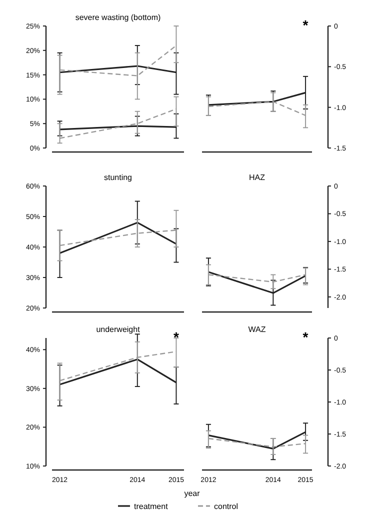 This screenshot has width=368, height=516. I want to click on chart-title: HAZ, so click(257, 177).